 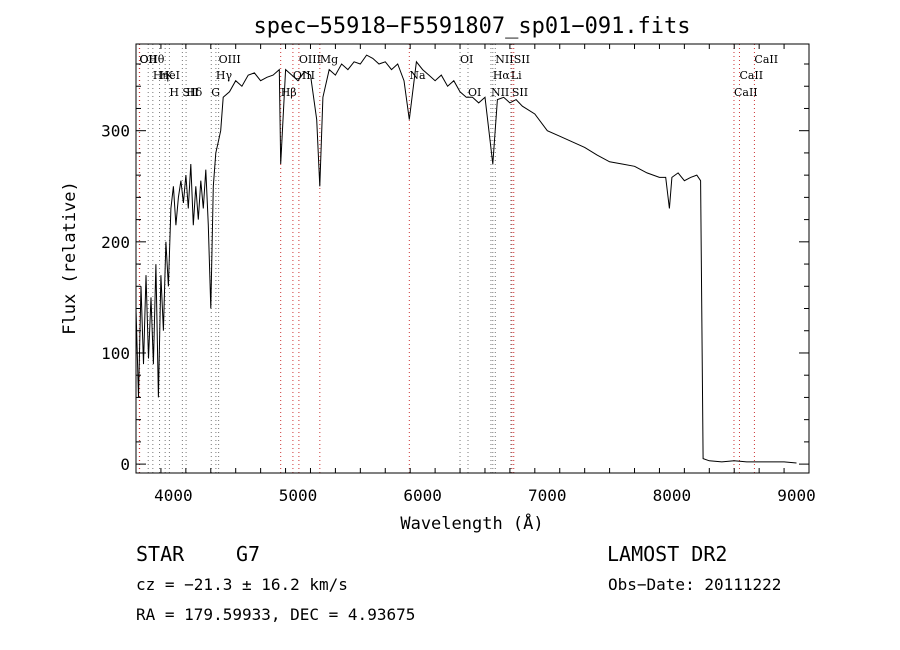 I want to click on spectral-line-label: K, so click(x=169, y=75).